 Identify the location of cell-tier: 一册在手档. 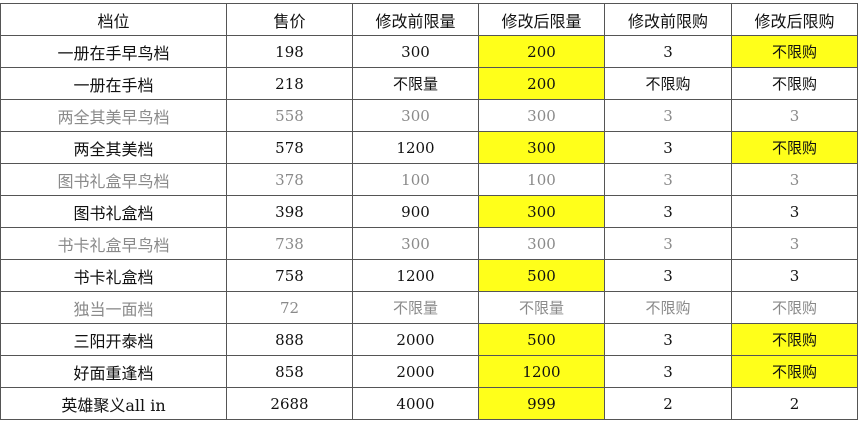
(113, 83).